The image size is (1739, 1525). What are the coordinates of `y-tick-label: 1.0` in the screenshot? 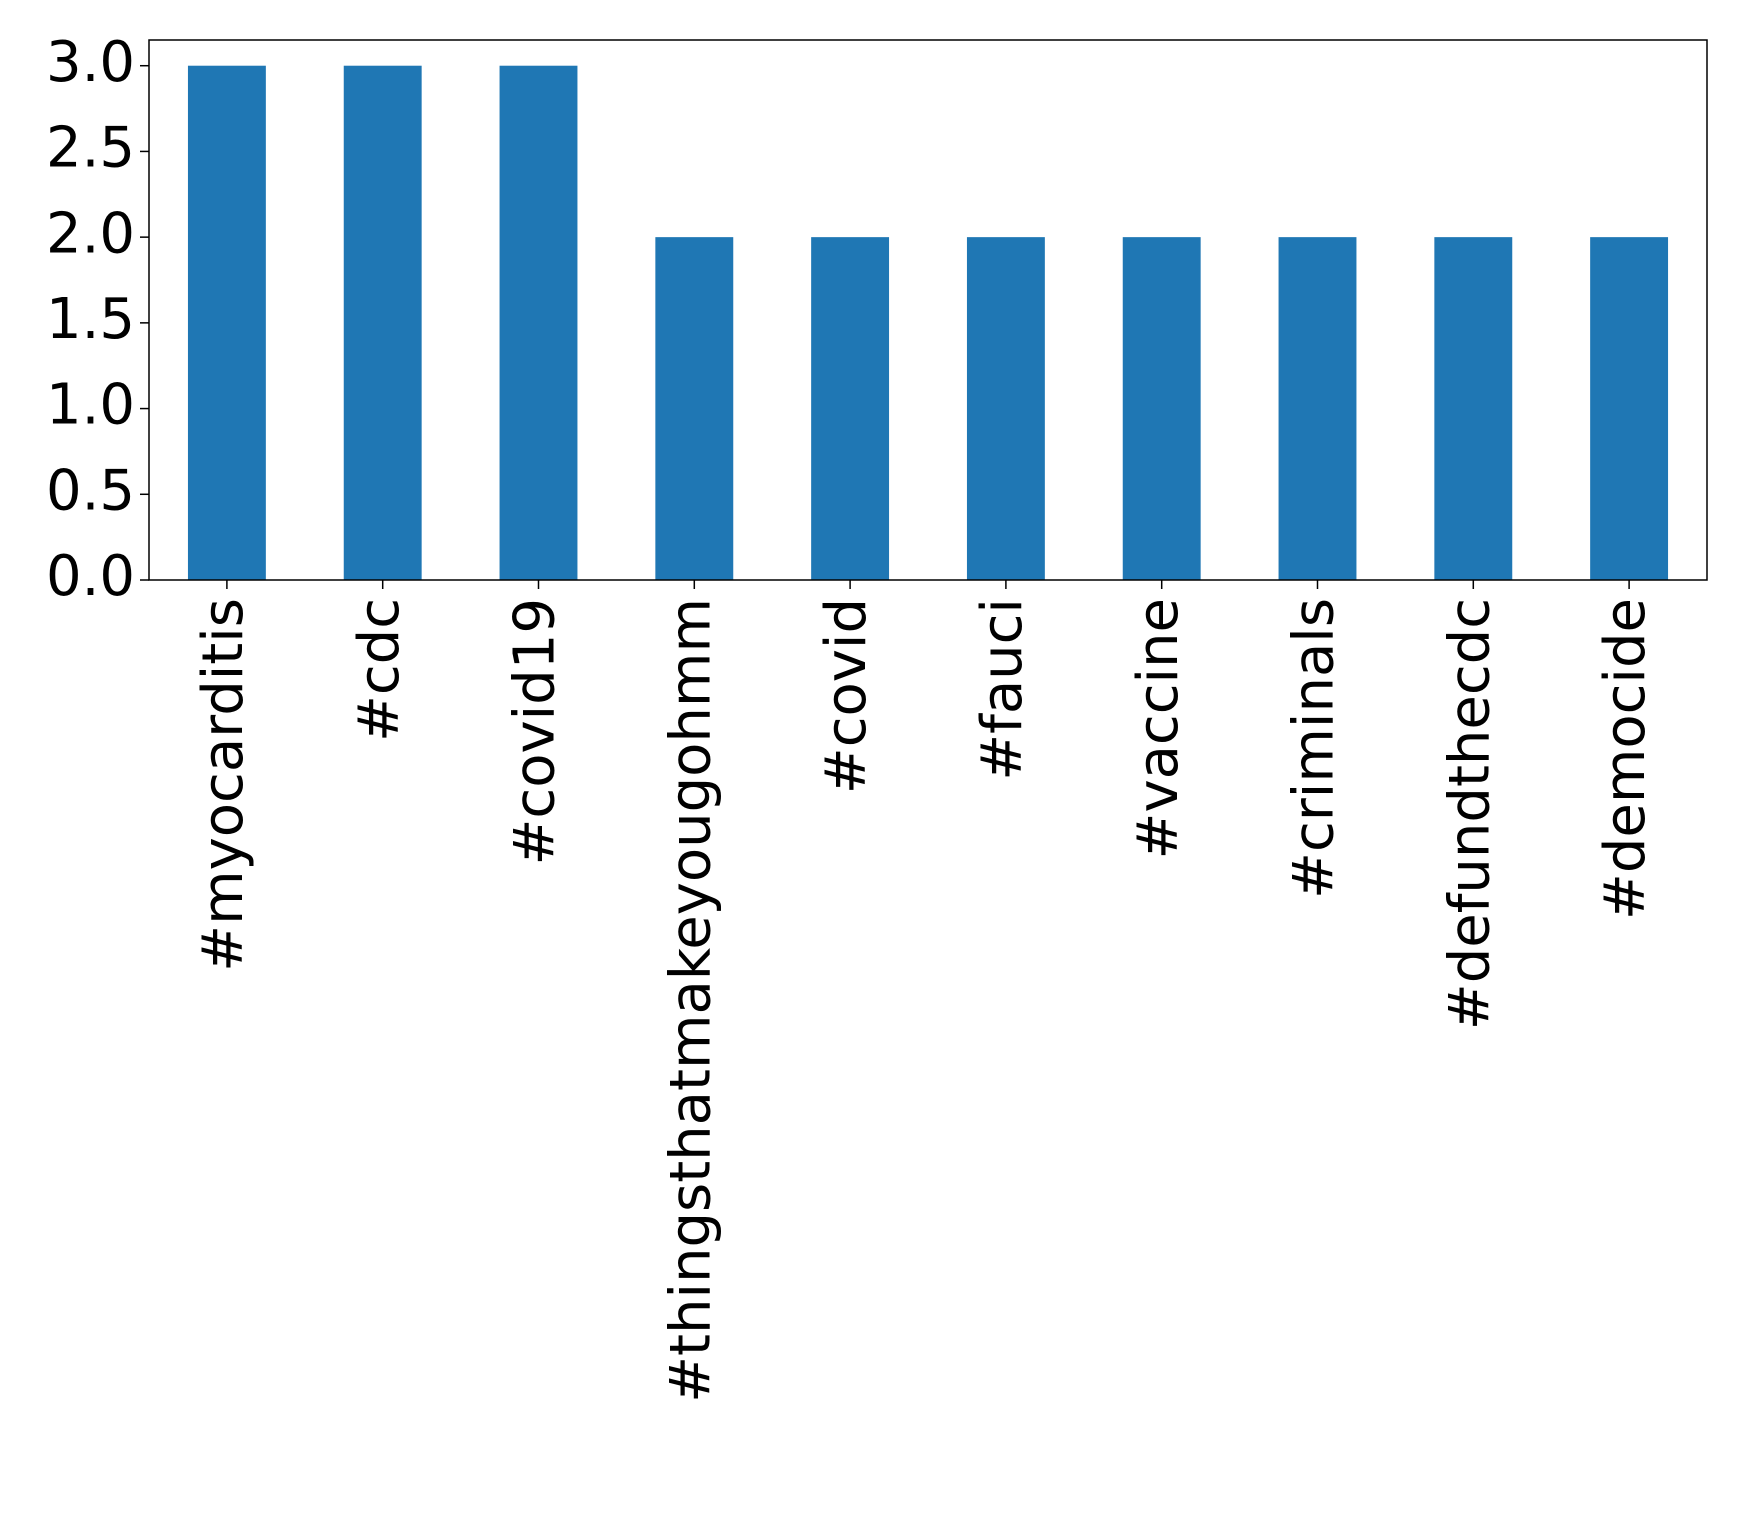 It's located at (90, 405).